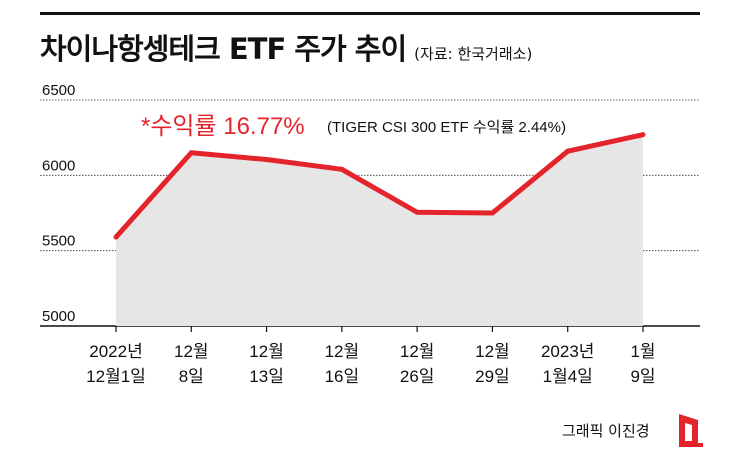 This screenshot has width=745, height=455. Describe the element at coordinates (446, 127) in the screenshot. I see `comparison-annotation: (TIGER CSI 300 ETF 수익률 2.44%)` at that location.